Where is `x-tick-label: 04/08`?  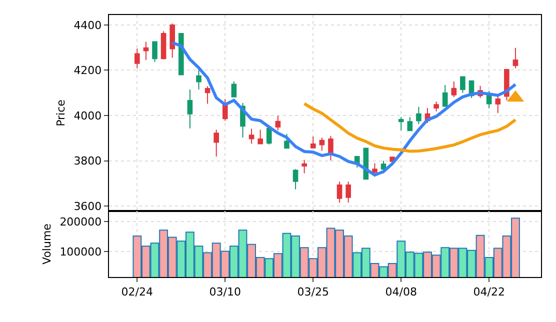 x-tick-label: 04/08 is located at coordinates (401, 291).